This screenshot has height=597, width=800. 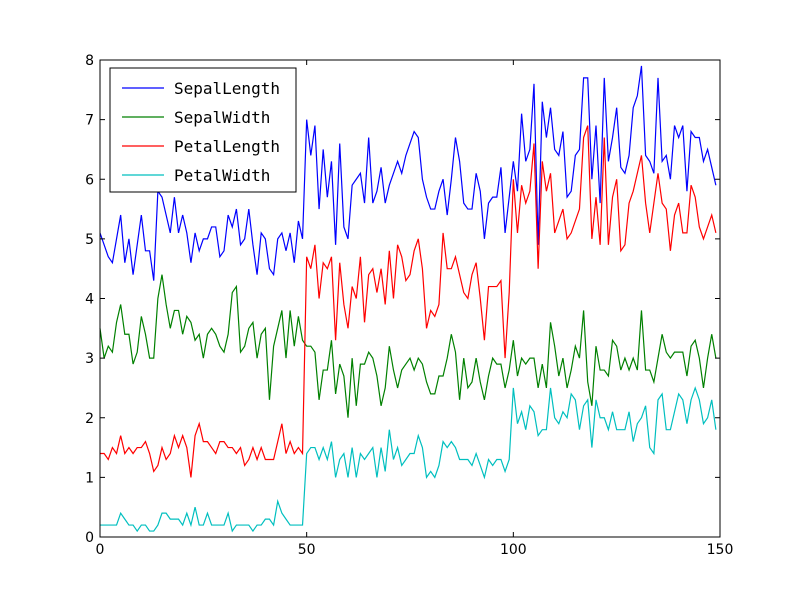 What do you see at coordinates (227, 88) in the screenshot?
I see `legend-label-sepallength: SepalLength` at bounding box center [227, 88].